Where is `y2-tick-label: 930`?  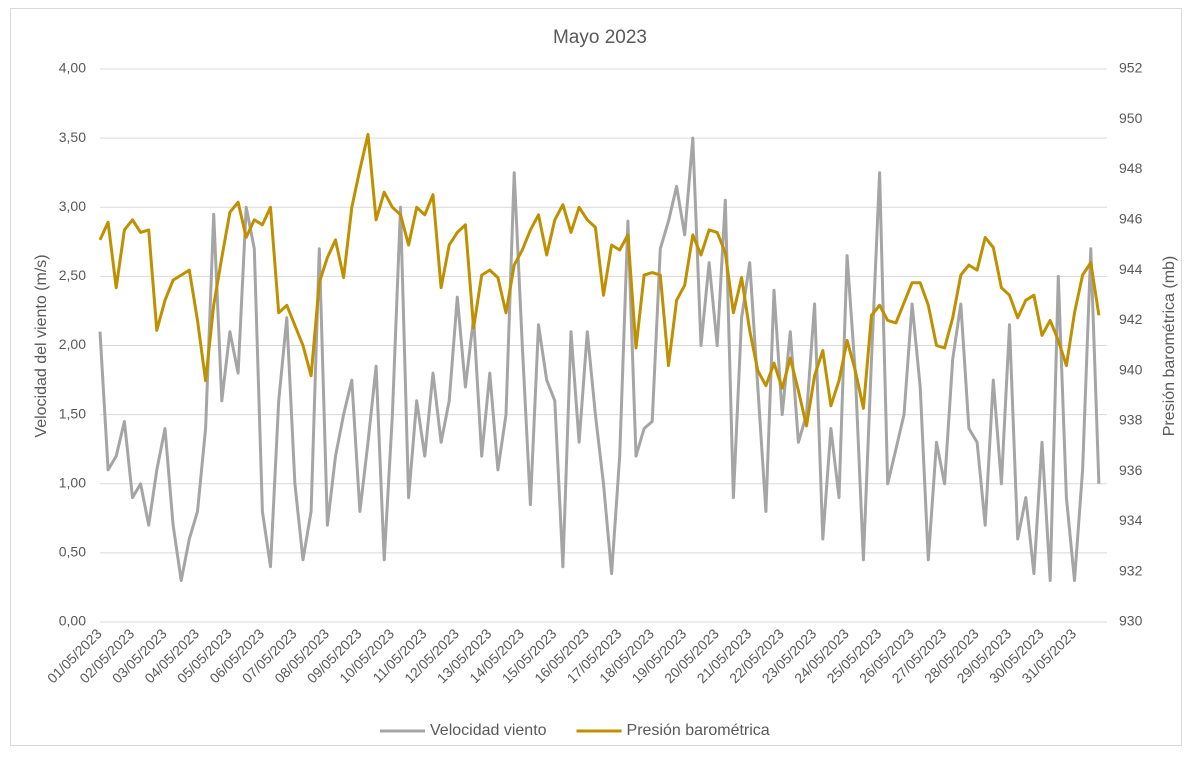
y2-tick-label: 930 is located at coordinates (1131, 621).